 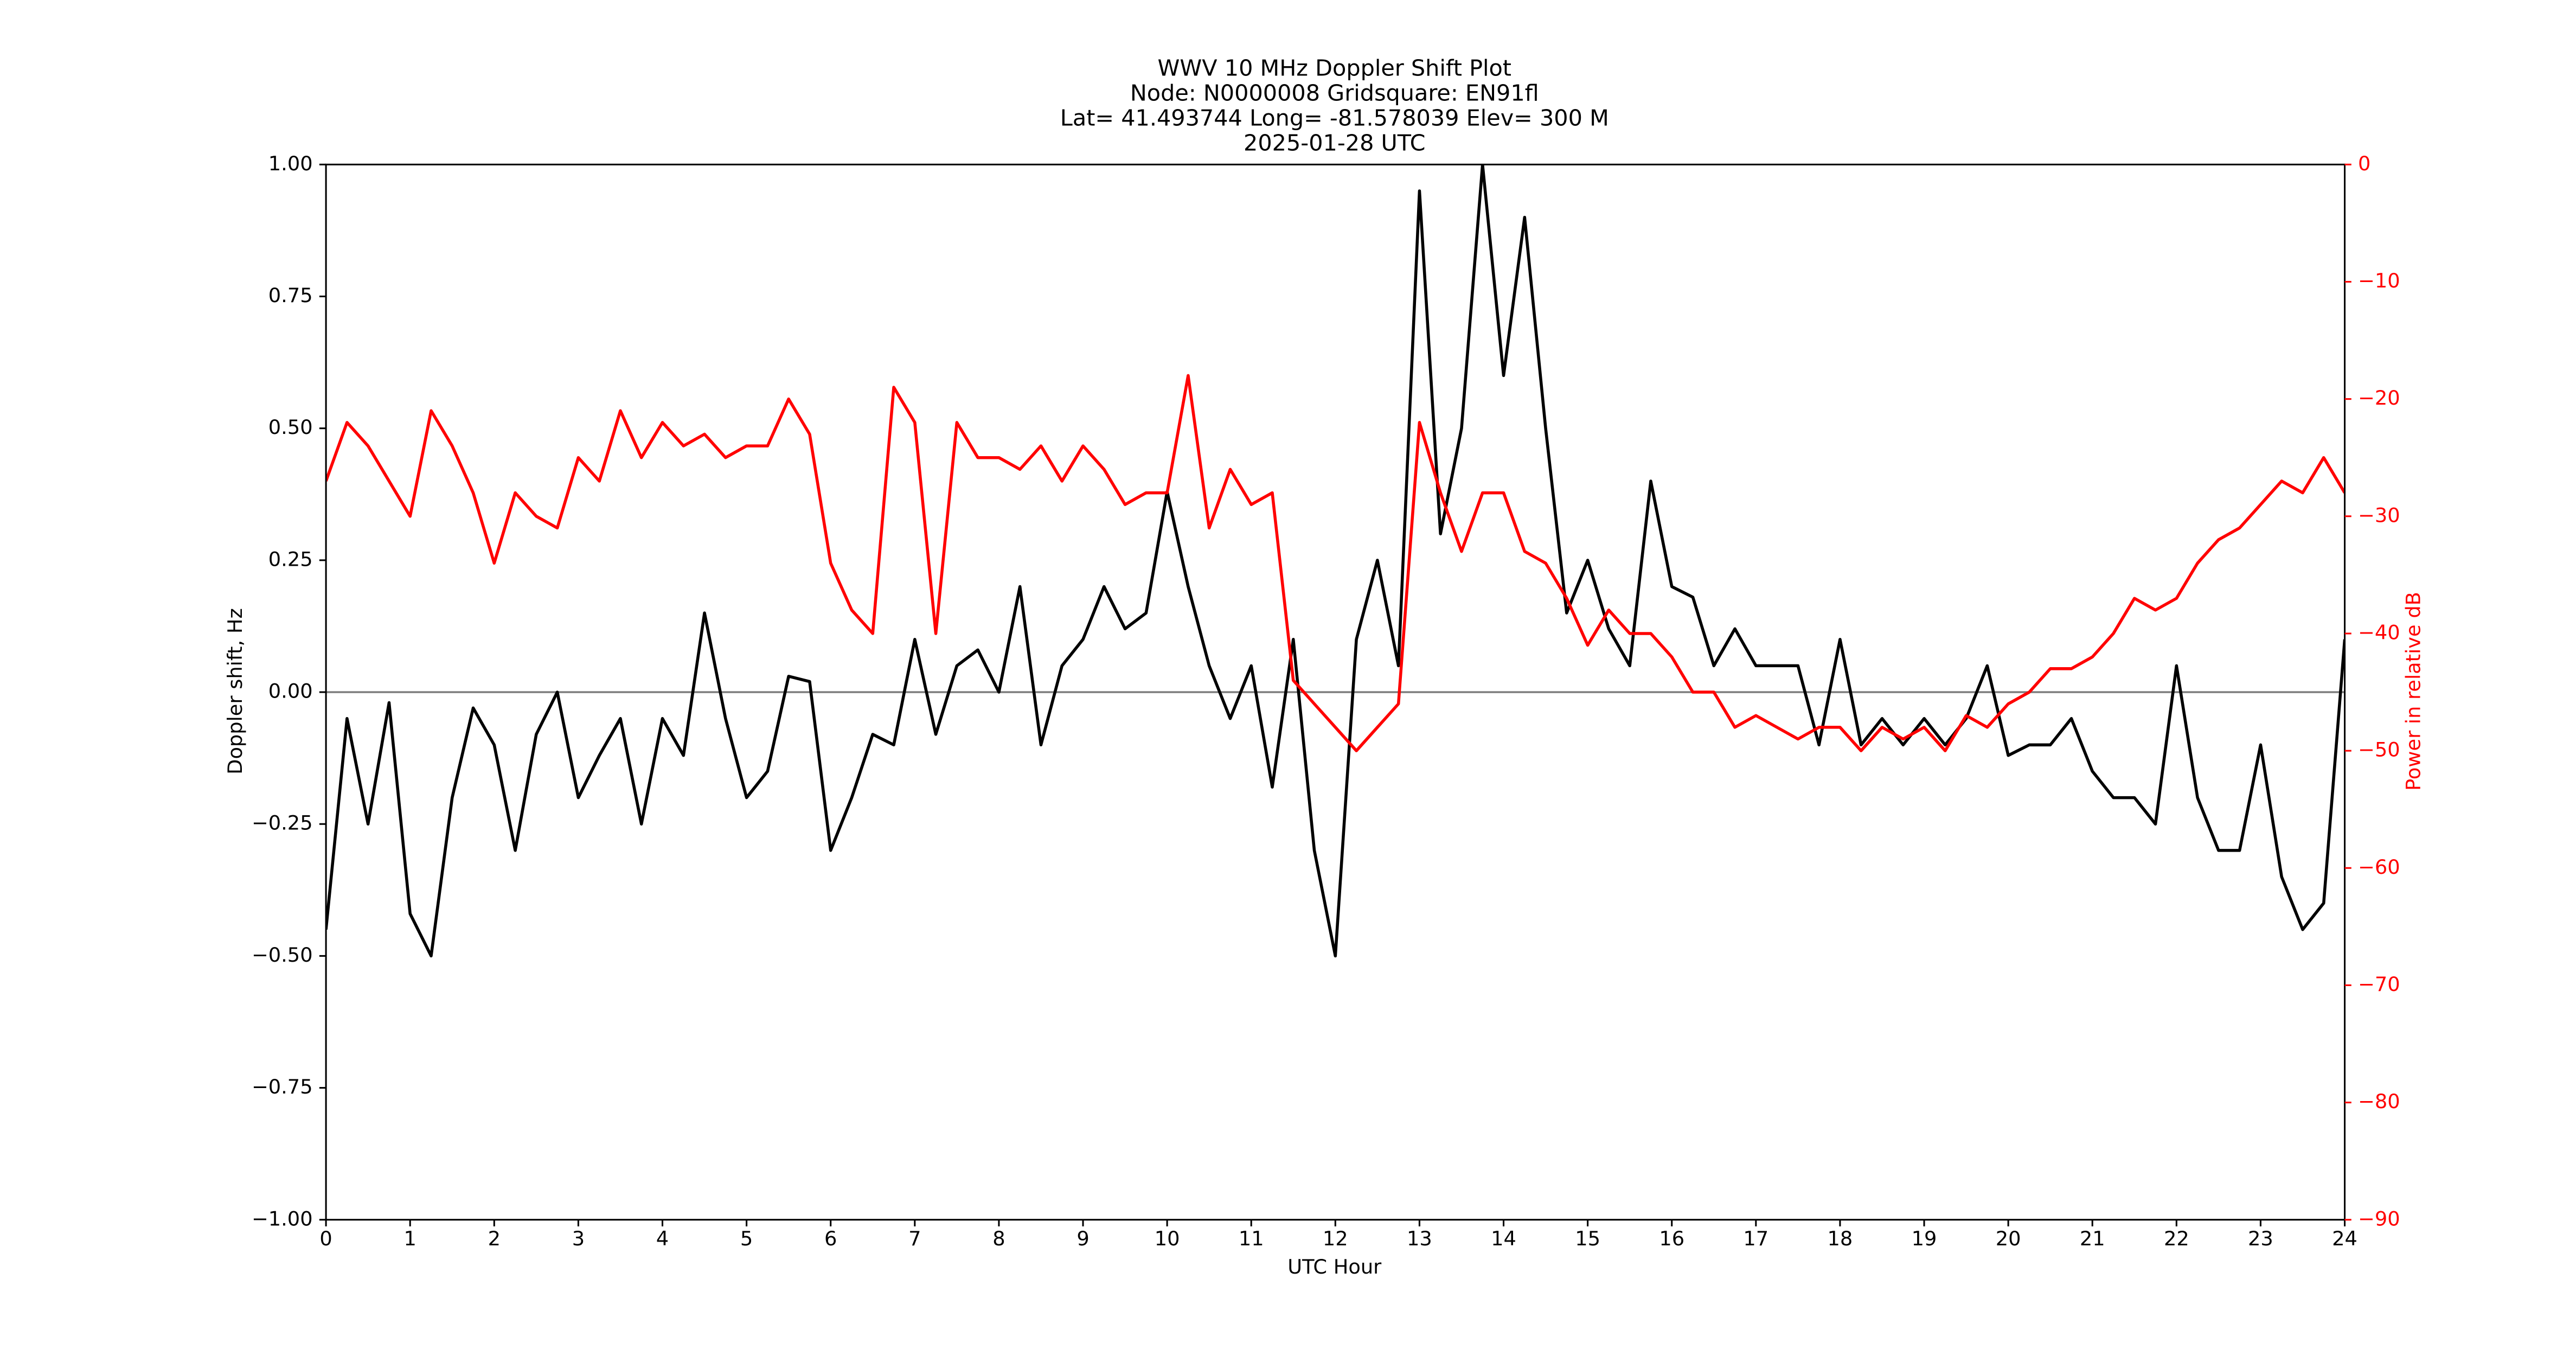 I want to click on y2-tick-label: −60, so click(x=2379, y=867).